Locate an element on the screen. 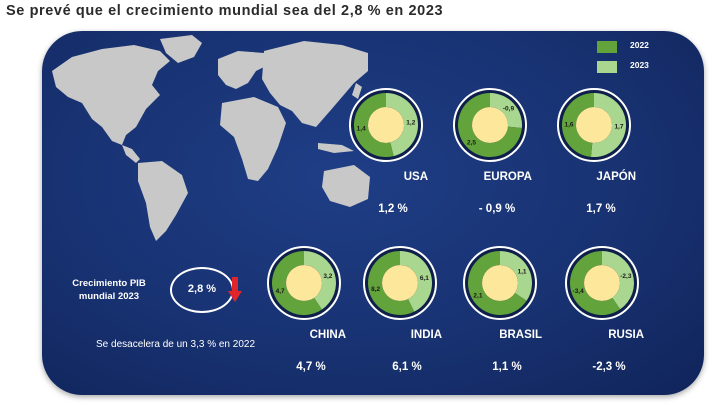  donut-rusia: -2,3 -3,4 is located at coordinates (602, 283).